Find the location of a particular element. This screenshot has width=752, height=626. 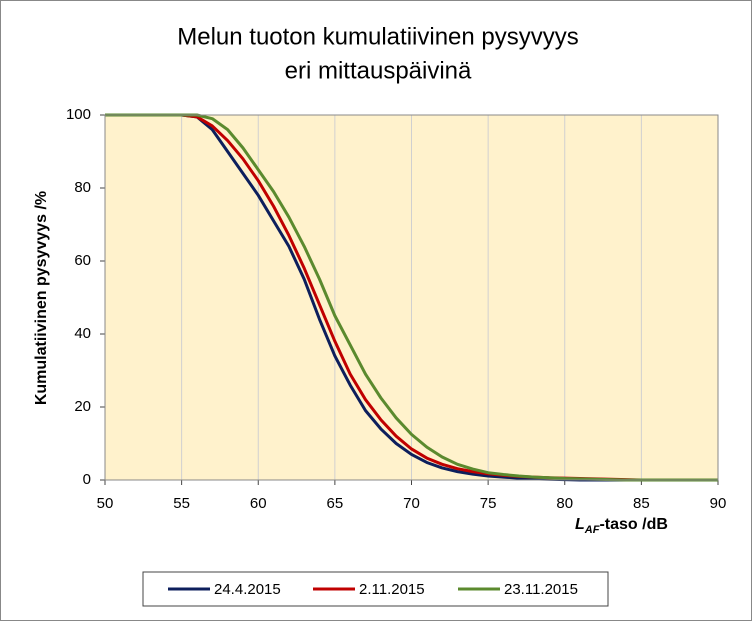

legend-label: 23.11.2015 is located at coordinates (541, 589).